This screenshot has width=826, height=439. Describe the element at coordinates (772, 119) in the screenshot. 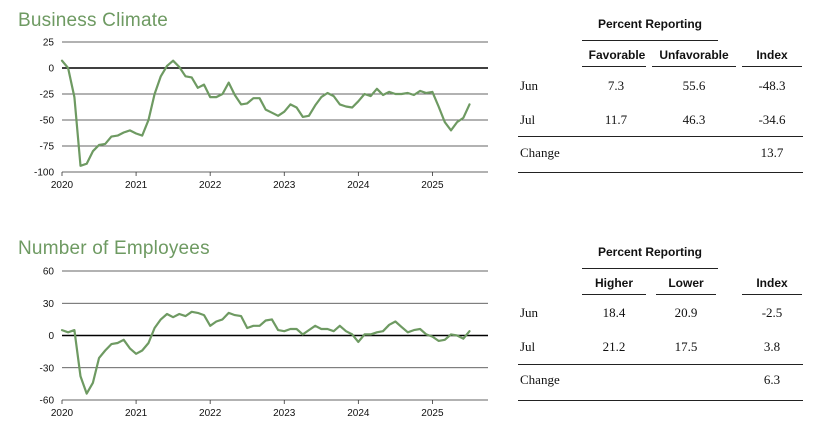

I see `cell: -34.6` at that location.